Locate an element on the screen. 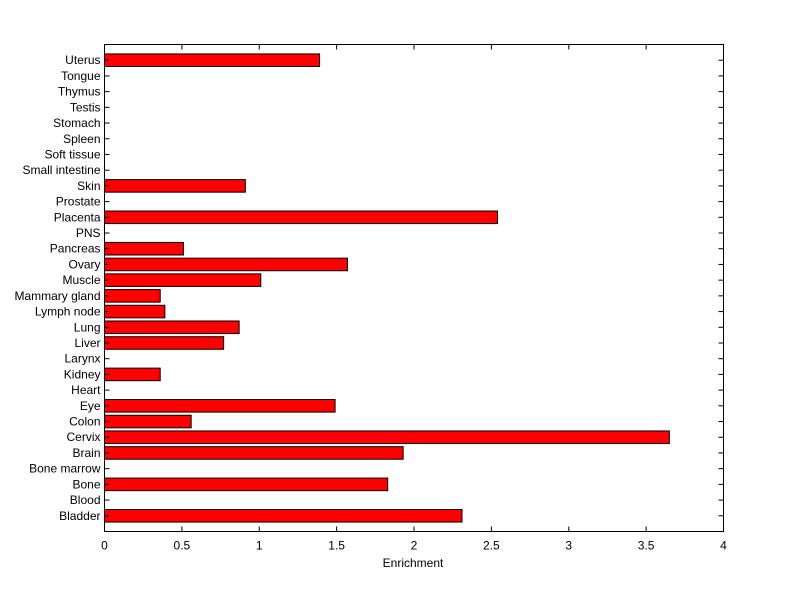  y-tick-label: Soft tissue is located at coordinates (72, 154).